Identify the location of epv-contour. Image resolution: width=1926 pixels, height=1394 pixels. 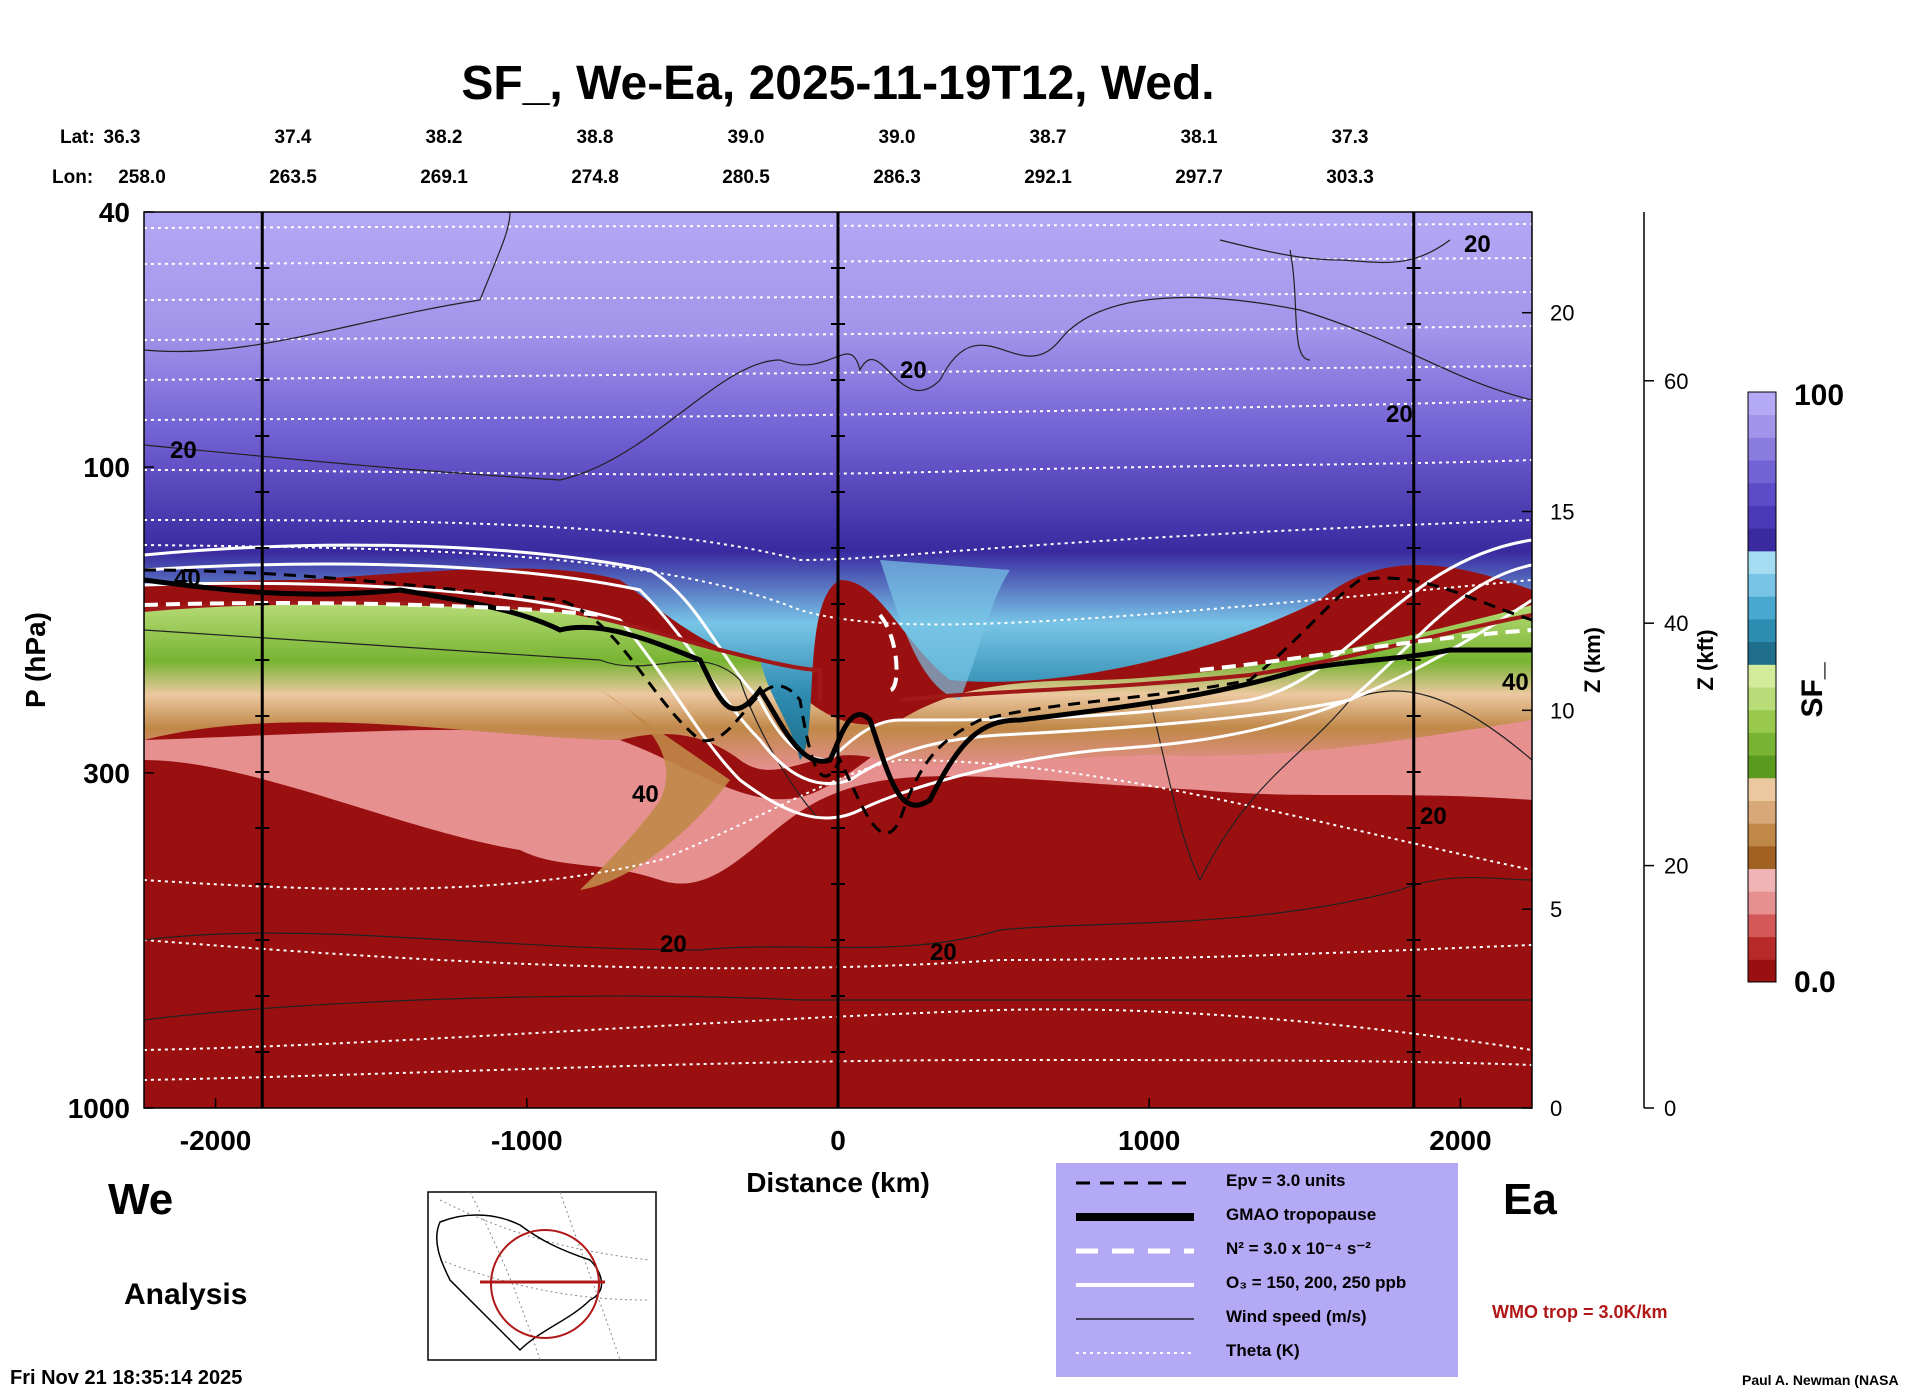
(838, 701).